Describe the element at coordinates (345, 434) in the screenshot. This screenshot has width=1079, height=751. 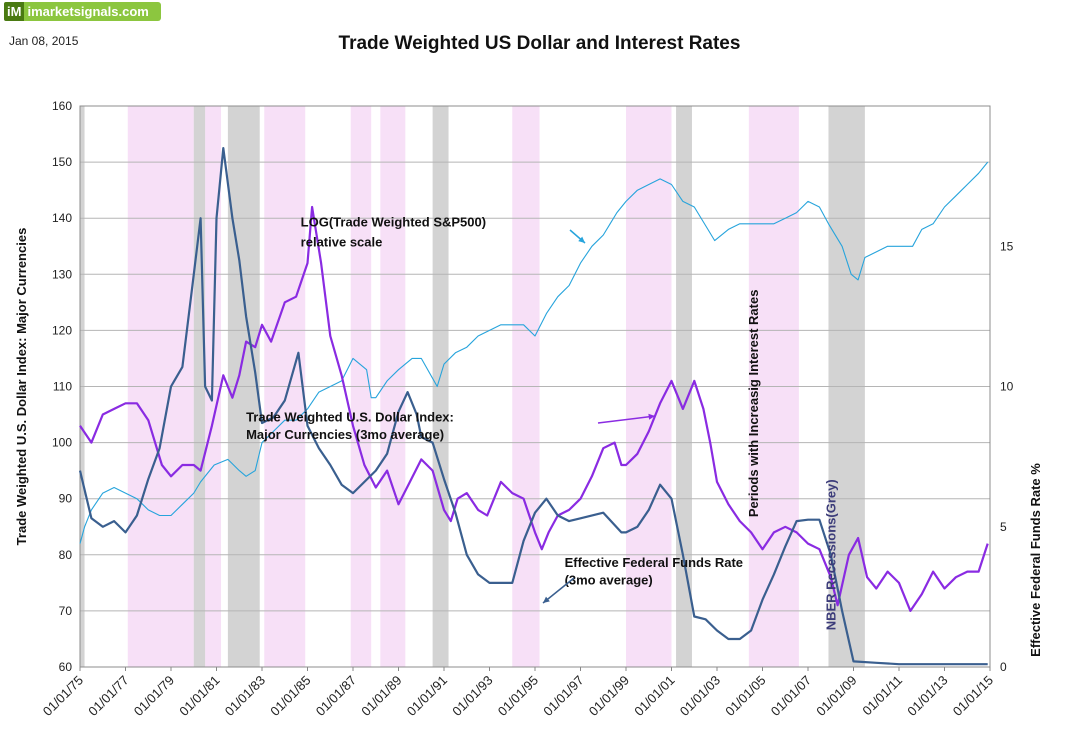
I see `annotation-label: Major Currencies (3mo average)` at that location.